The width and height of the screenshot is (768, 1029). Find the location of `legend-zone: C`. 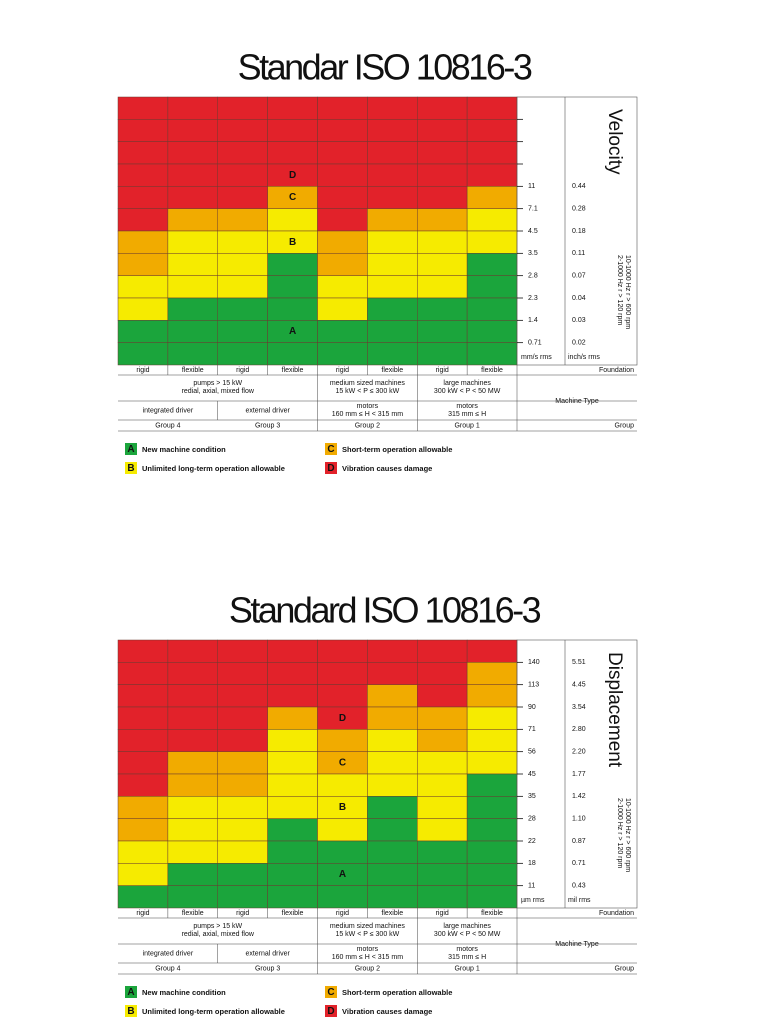

legend-zone: C is located at coordinates (330, 449).